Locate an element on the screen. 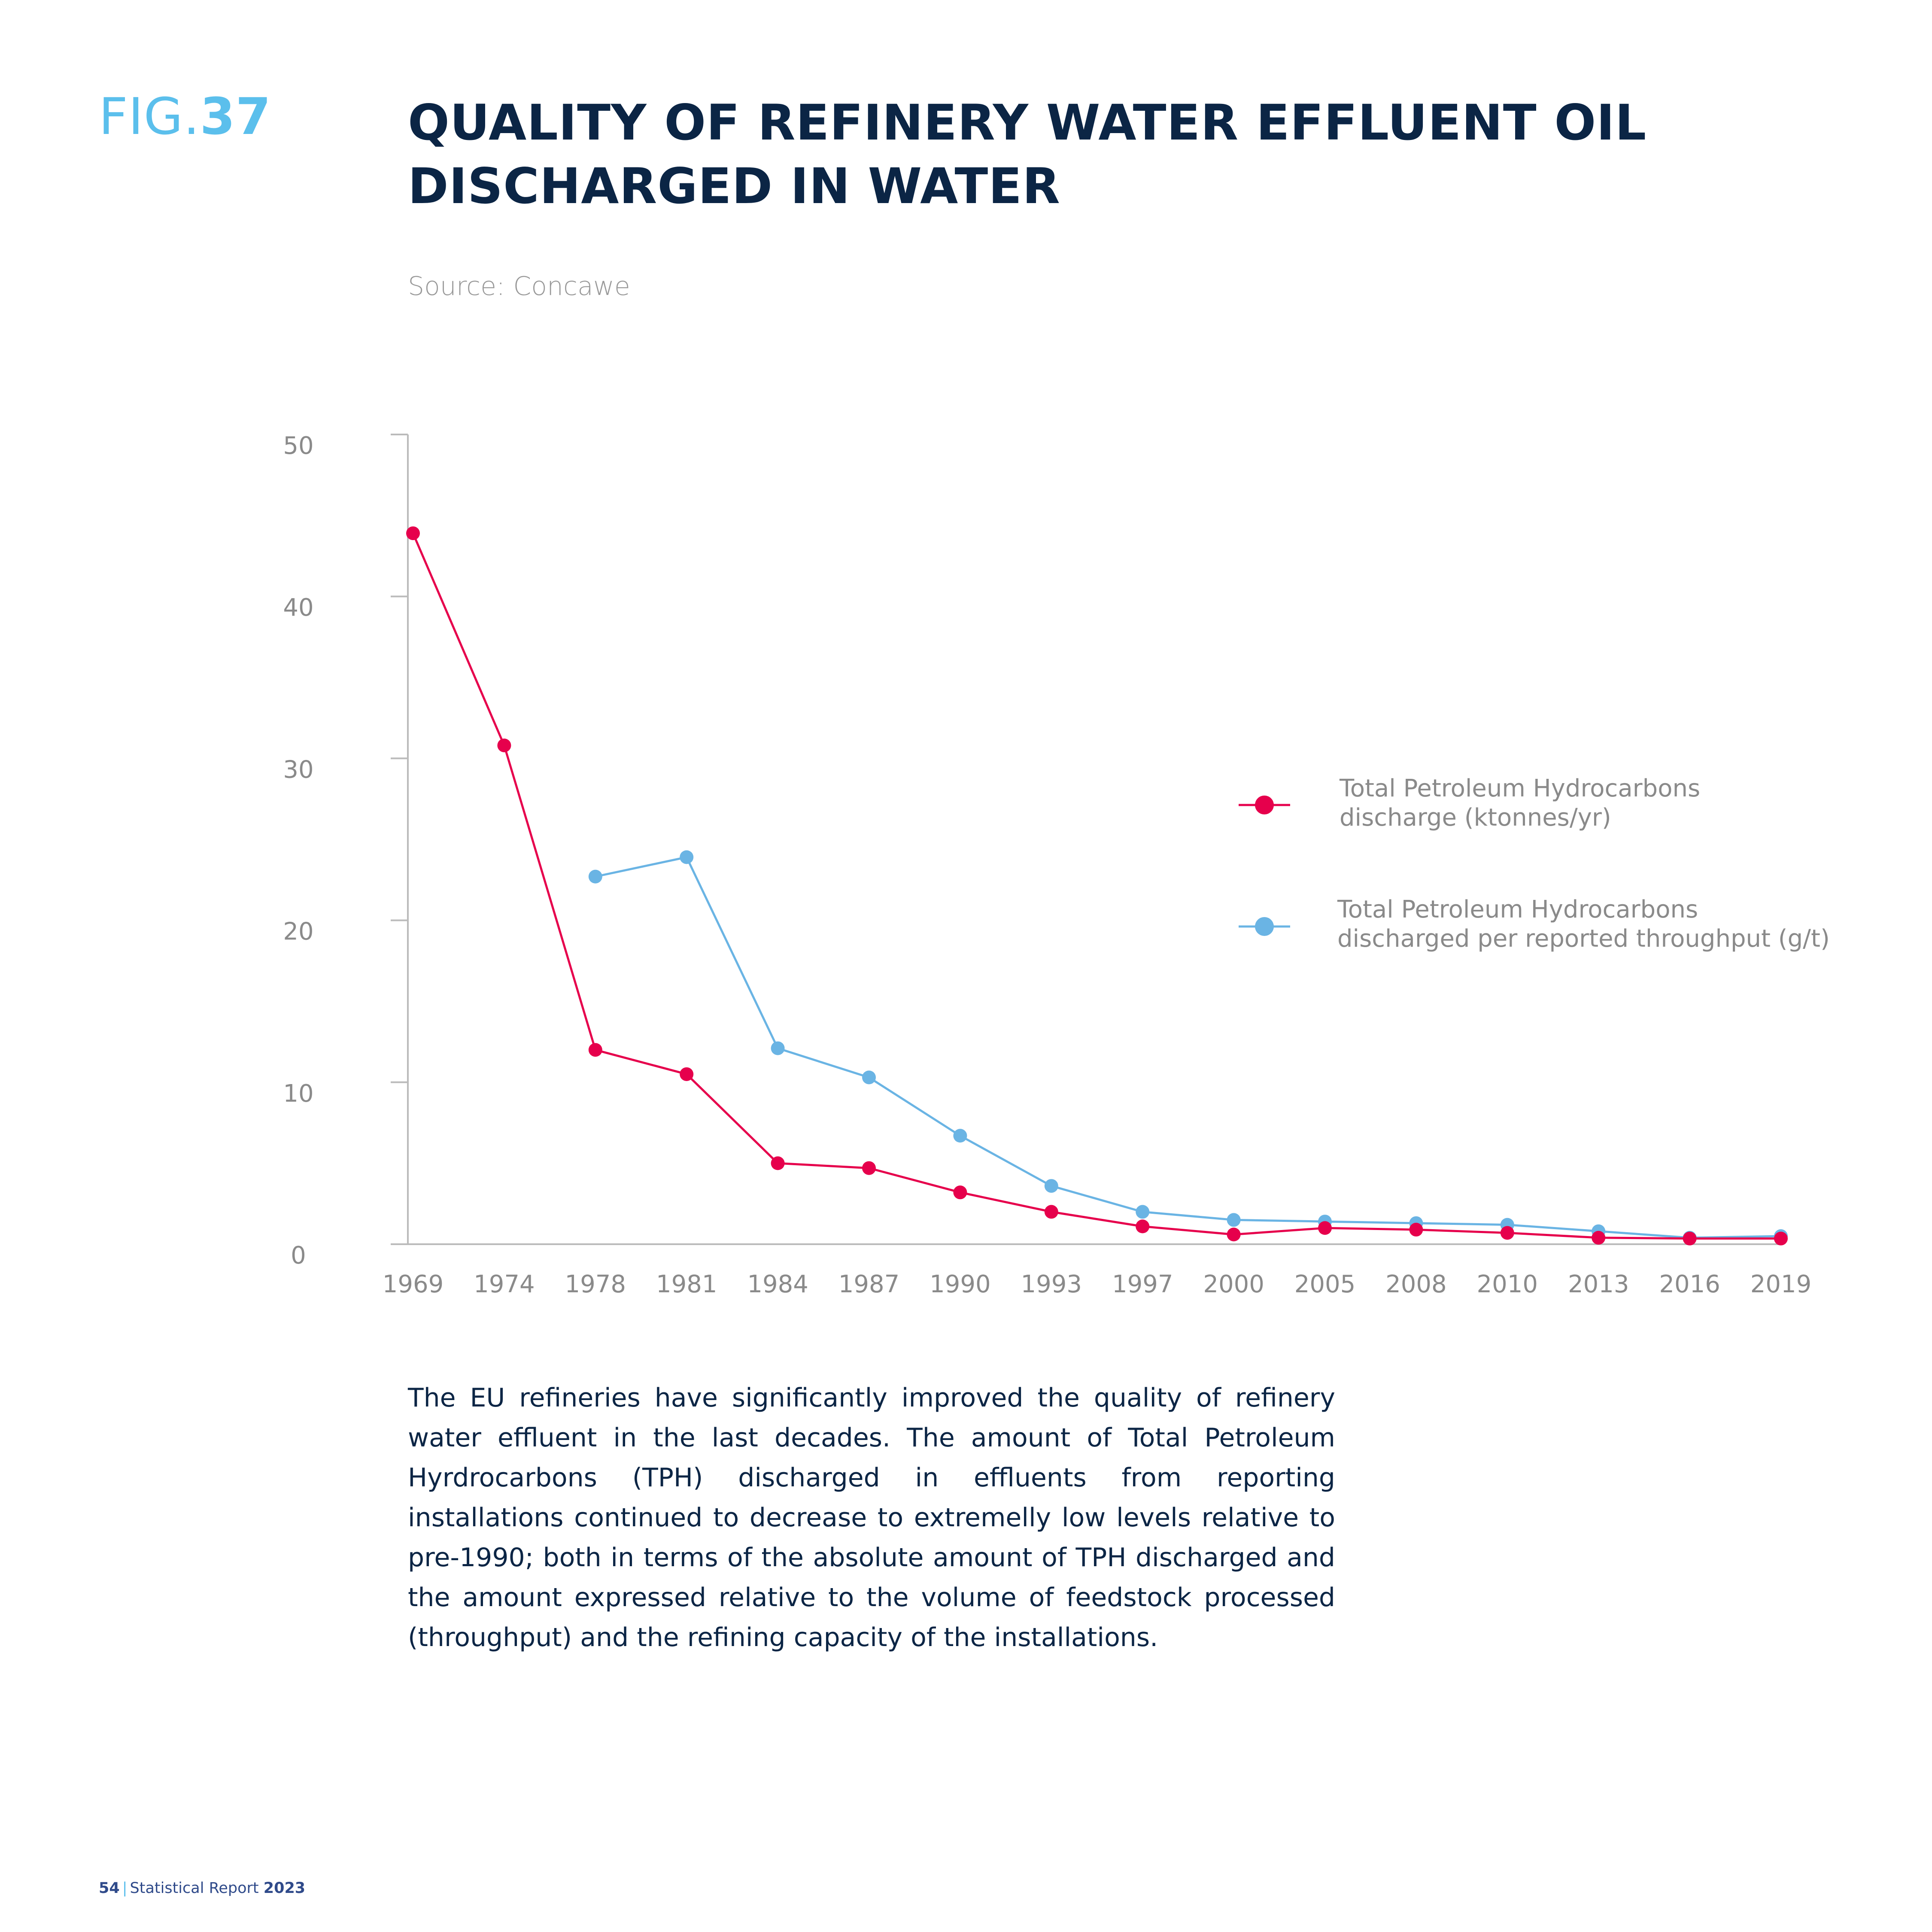  x-tick-label: 2005 is located at coordinates (1325, 1284).